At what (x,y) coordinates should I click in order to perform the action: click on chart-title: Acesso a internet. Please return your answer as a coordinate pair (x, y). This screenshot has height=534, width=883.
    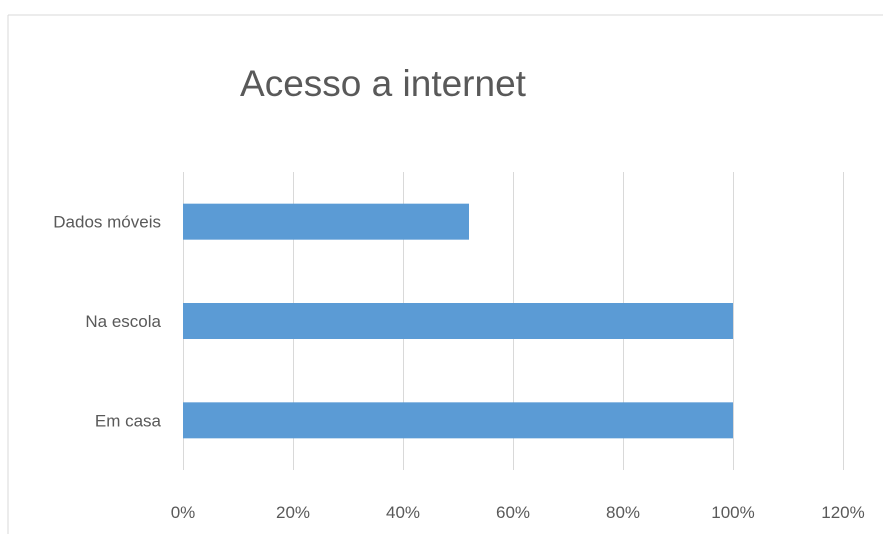
    Looking at the image, I should click on (383, 83).